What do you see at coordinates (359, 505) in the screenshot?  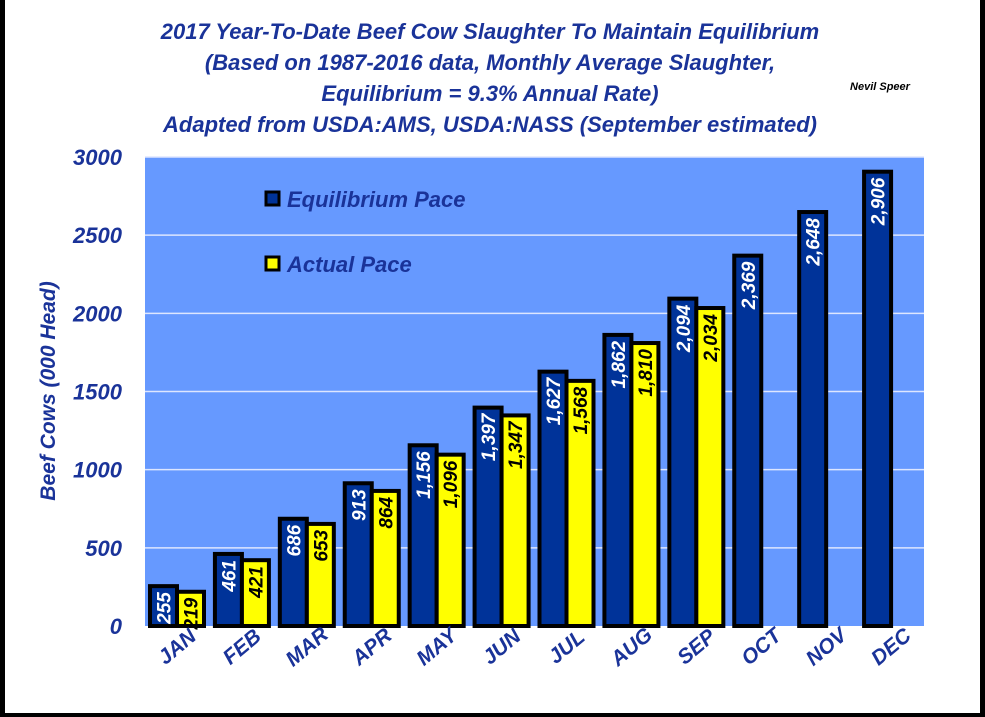 I see `data-label: 913` at bounding box center [359, 505].